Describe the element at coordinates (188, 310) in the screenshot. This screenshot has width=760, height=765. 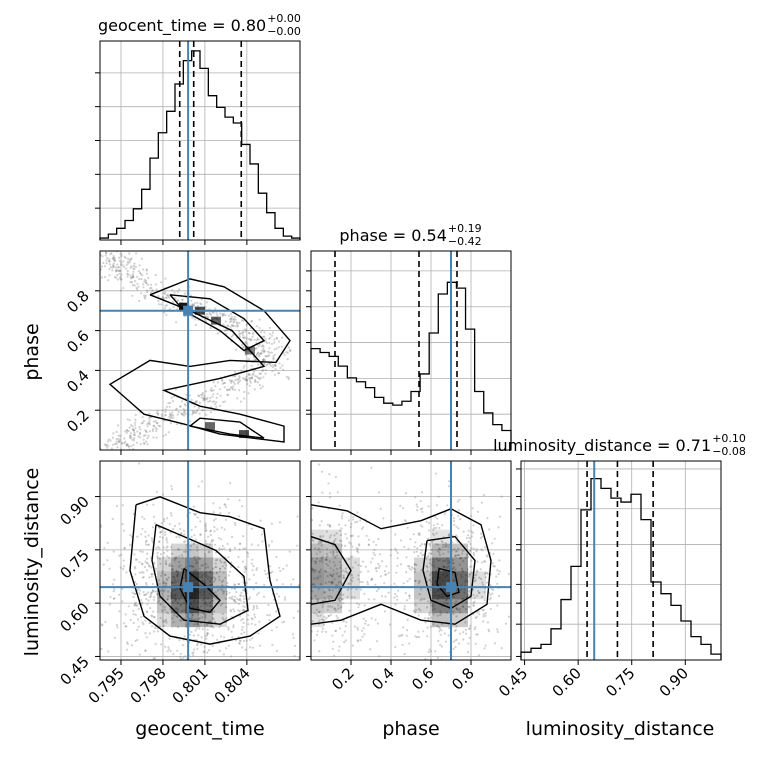
I see `truth-marker-geocent-phase` at that location.